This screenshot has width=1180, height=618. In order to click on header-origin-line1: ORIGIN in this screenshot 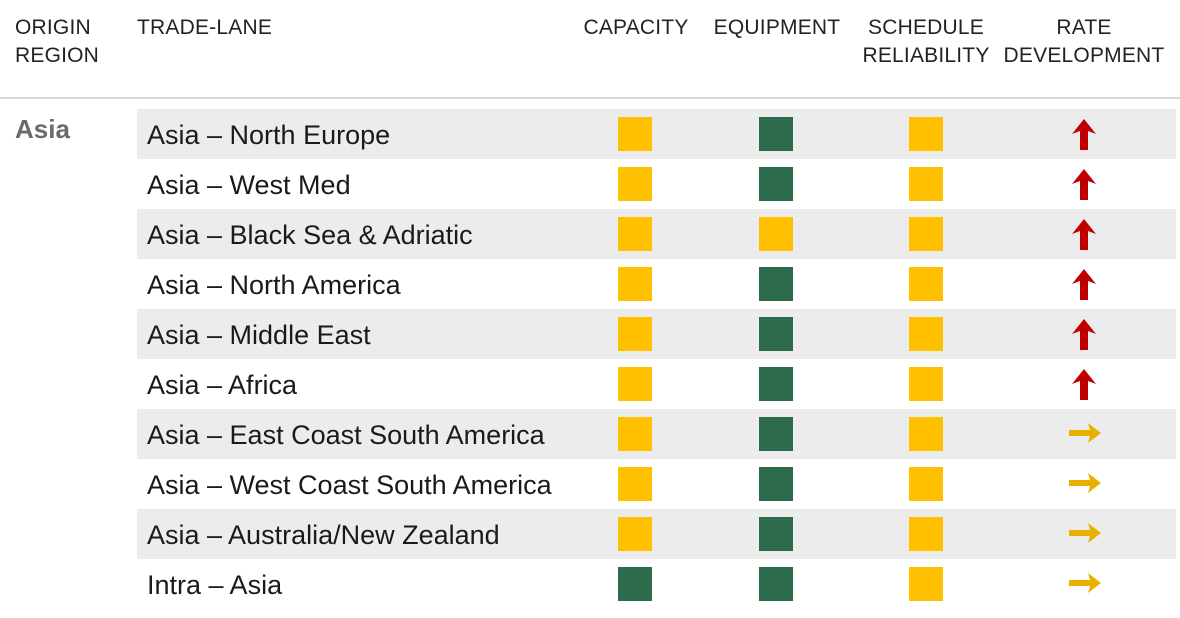, I will do `click(53, 27)`.